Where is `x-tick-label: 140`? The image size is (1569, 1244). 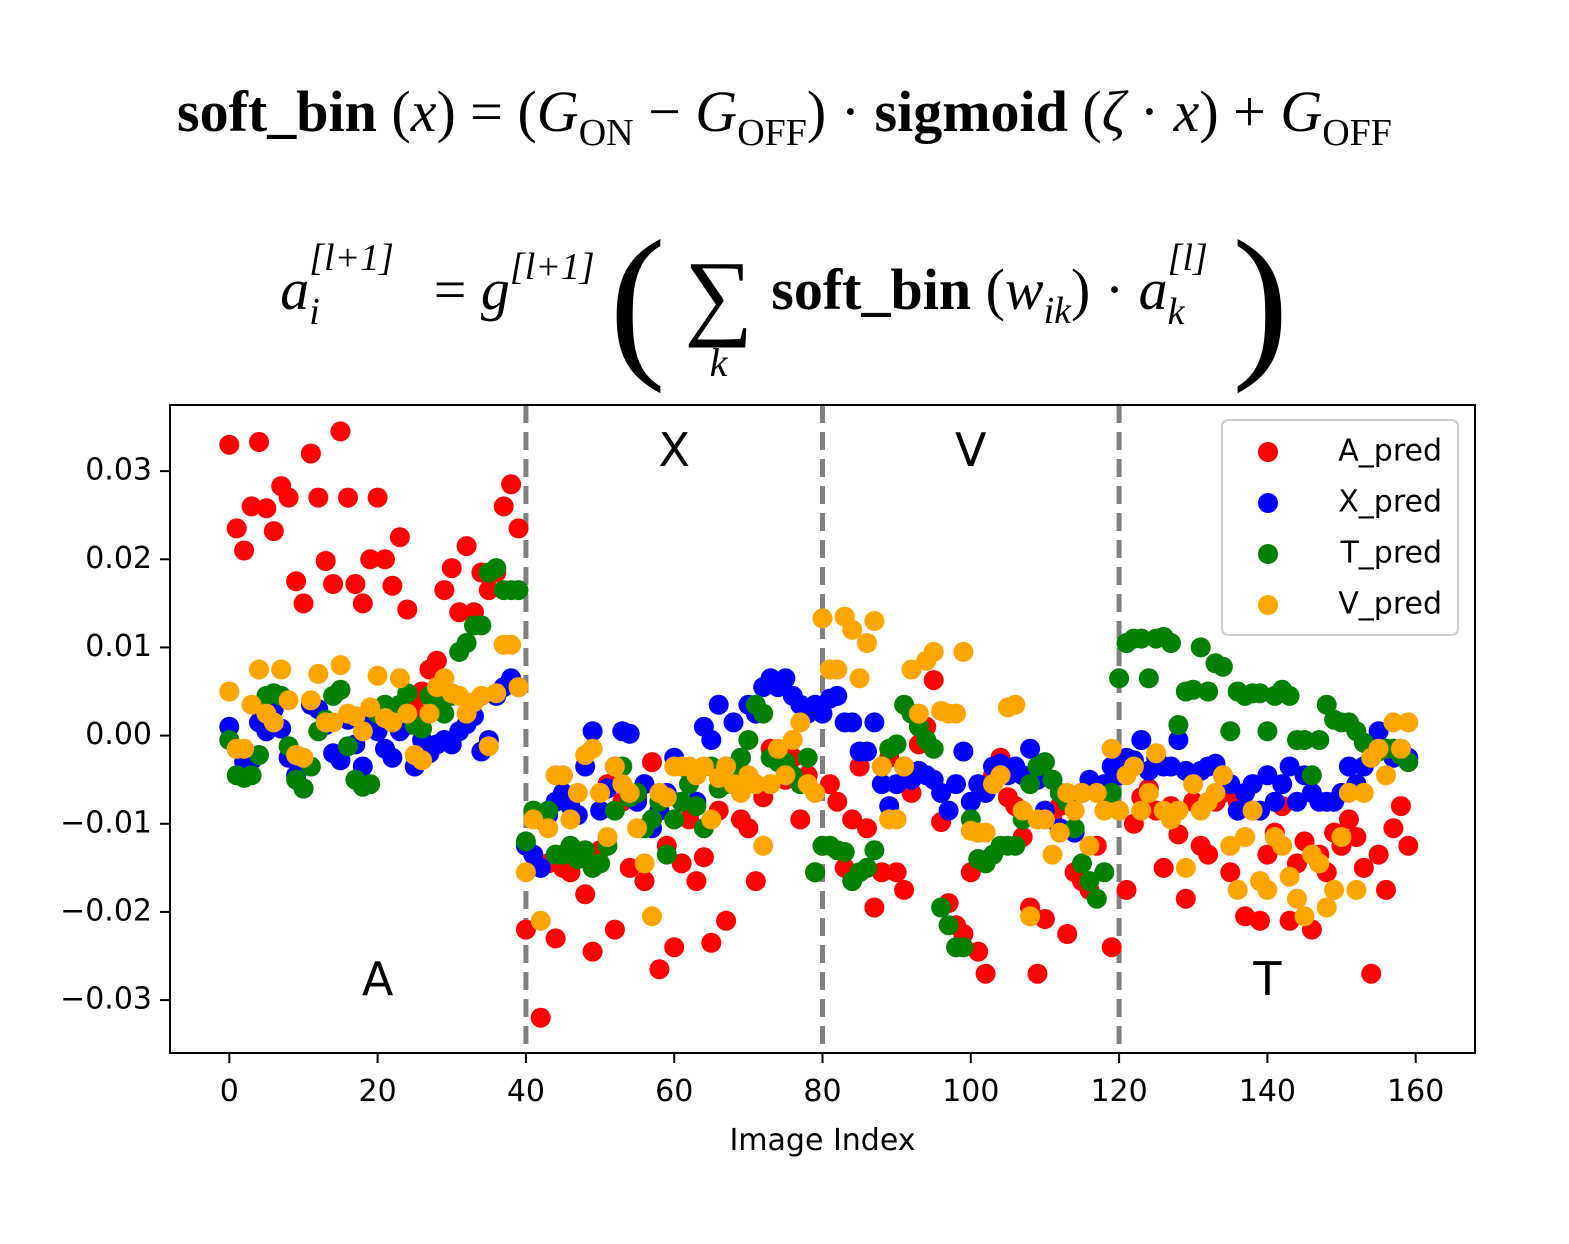 x-tick-label: 140 is located at coordinates (1267, 1091).